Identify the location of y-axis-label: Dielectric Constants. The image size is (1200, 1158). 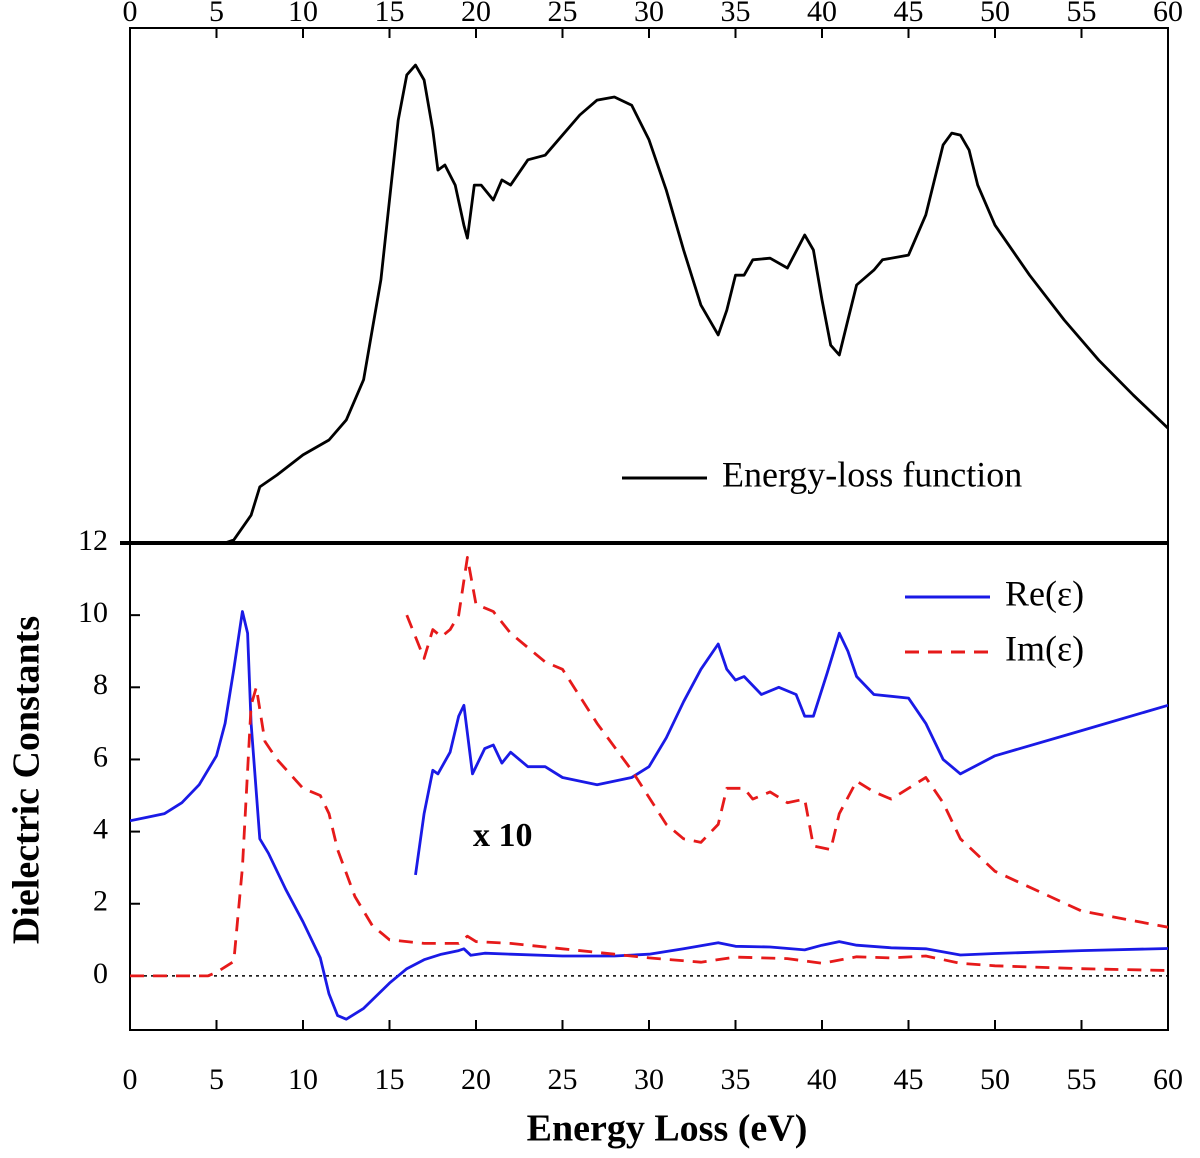
(27, 780).